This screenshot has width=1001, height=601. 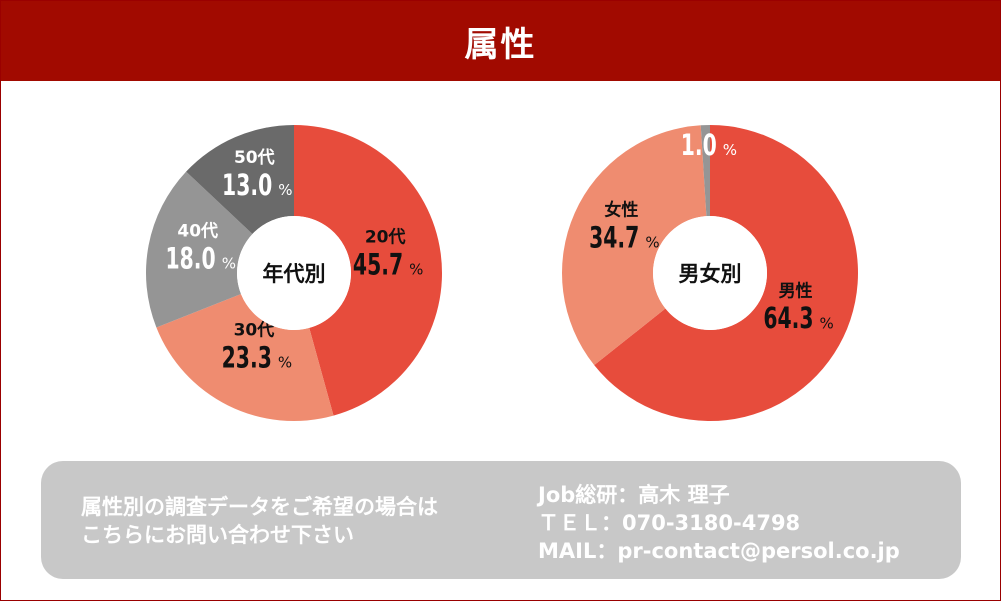 I want to click on gender-value-label-1: 34.7, so click(x=614, y=238).